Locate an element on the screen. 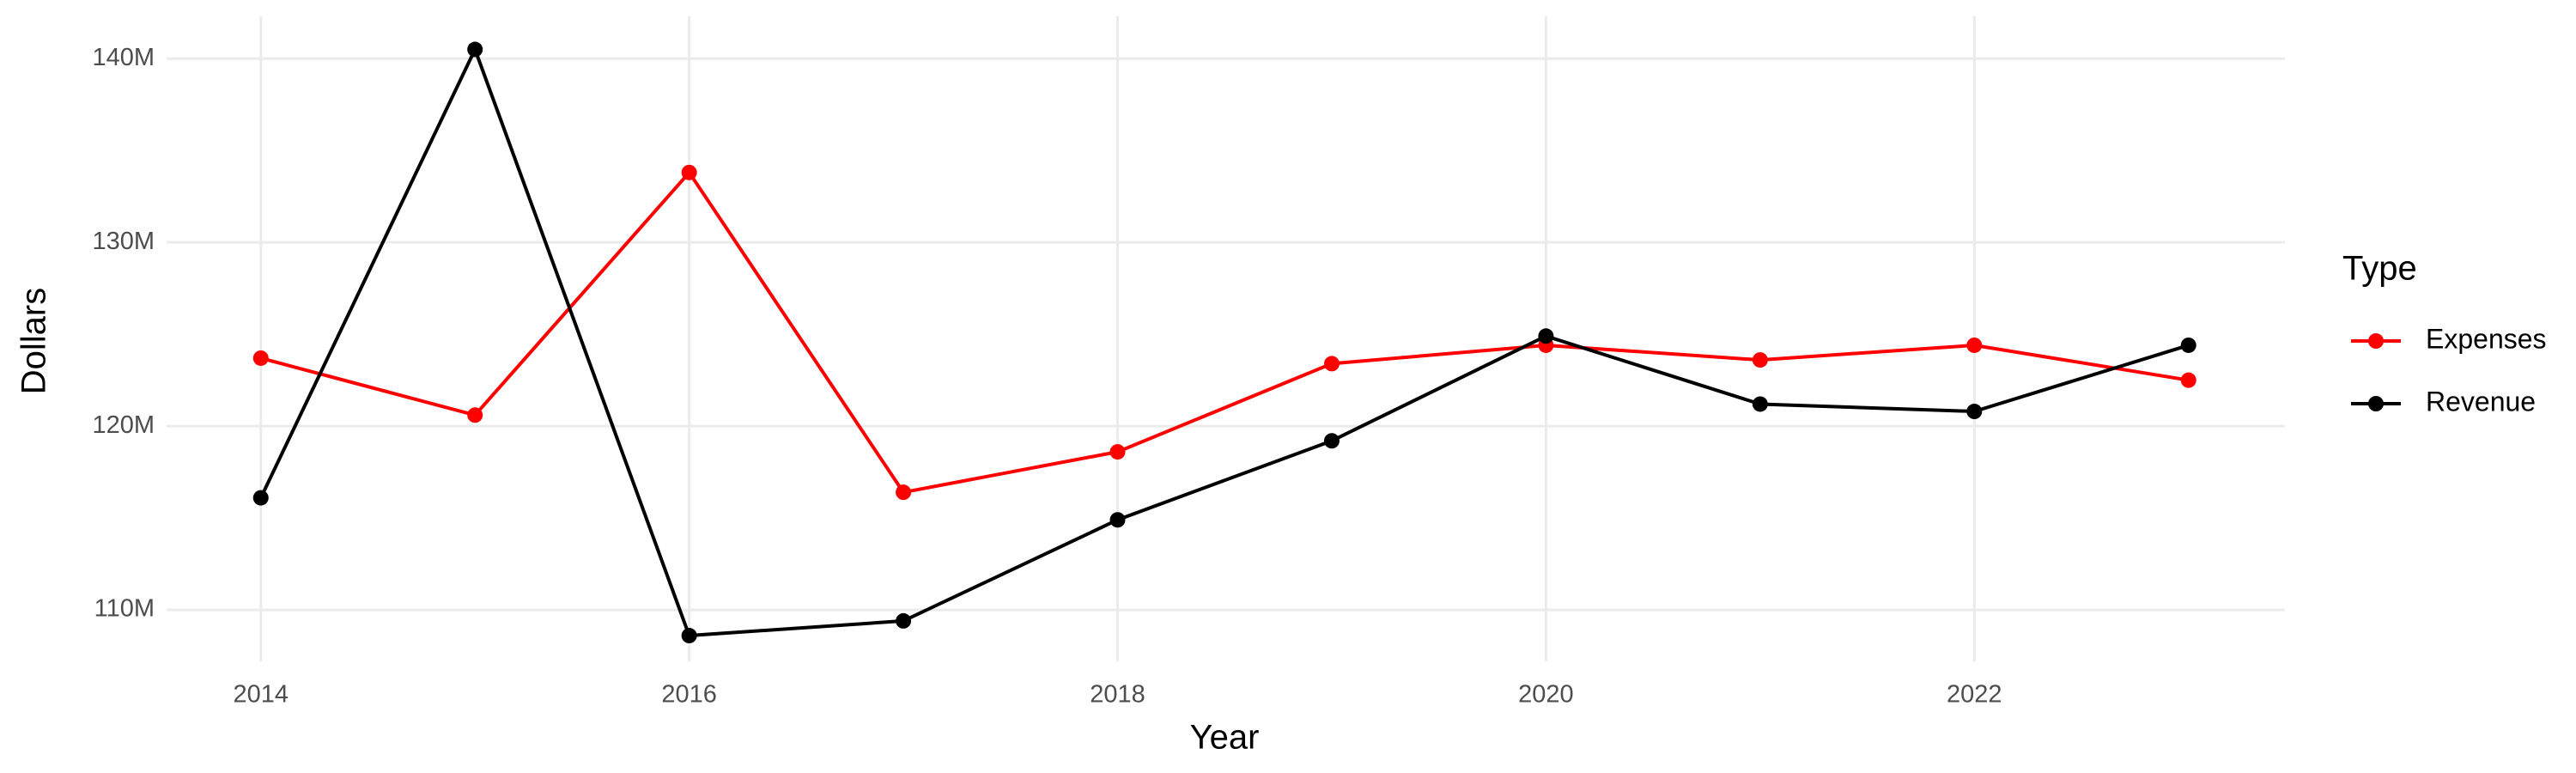 The height and width of the screenshot is (773, 2576). y-tick-label: 120M is located at coordinates (123, 425).